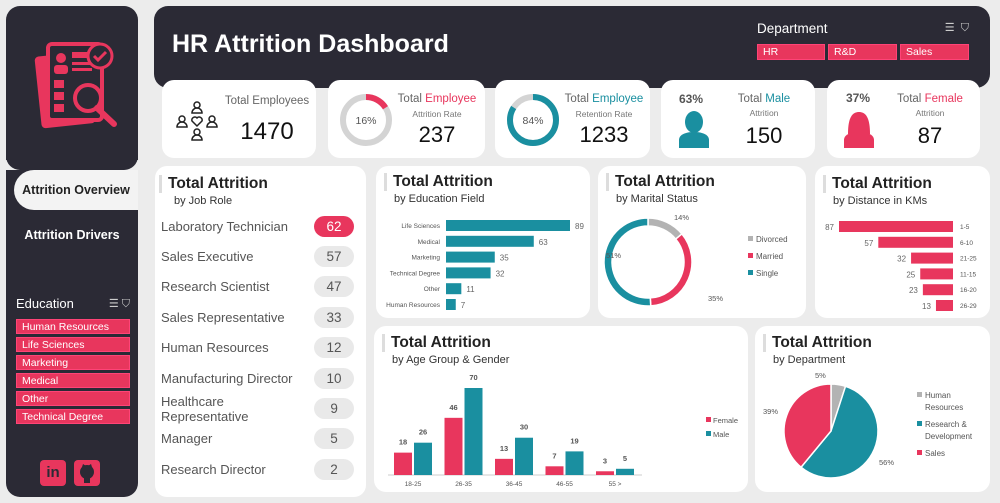  What do you see at coordinates (334, 439) in the screenshot?
I see `job-role-count: 5` at bounding box center [334, 439].